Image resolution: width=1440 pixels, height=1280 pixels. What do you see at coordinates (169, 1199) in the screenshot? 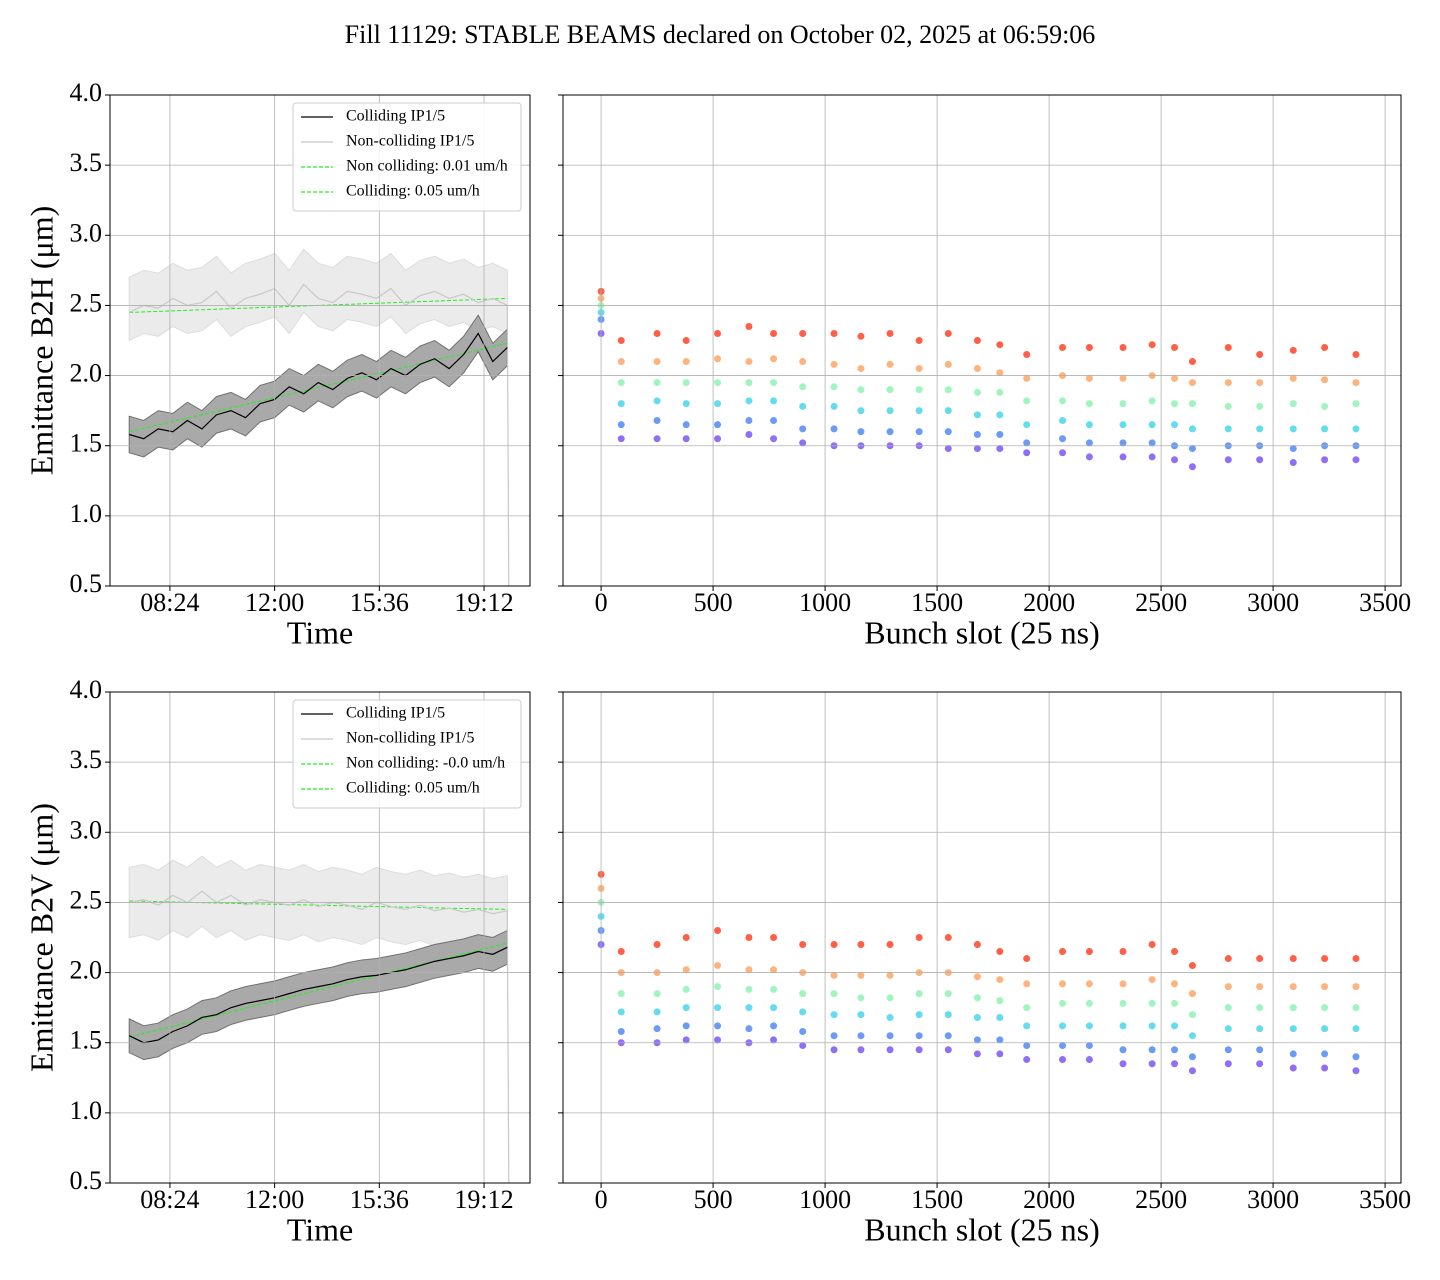
I see `x-tick-label: 08:24` at bounding box center [169, 1199].